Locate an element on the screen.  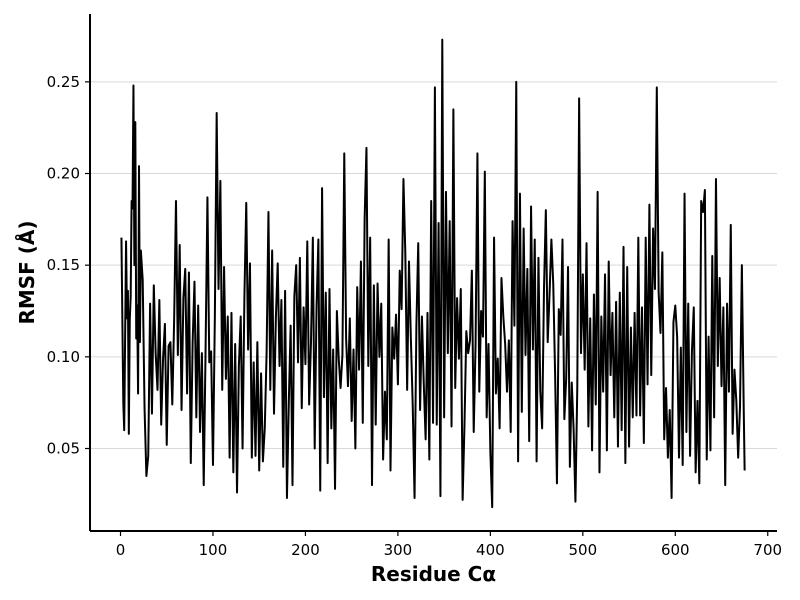
x-tick-label: 0 is located at coordinates (121, 550).